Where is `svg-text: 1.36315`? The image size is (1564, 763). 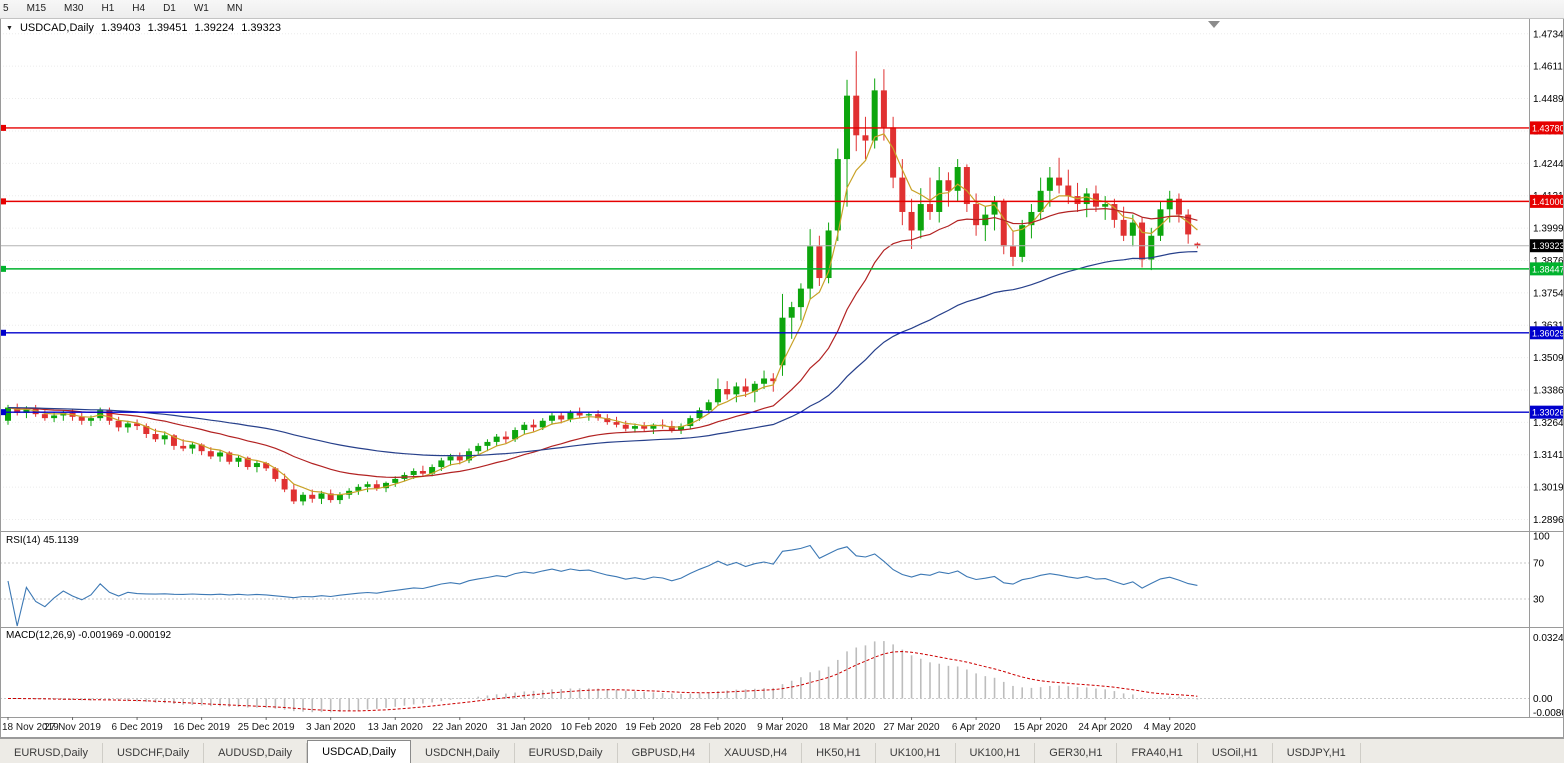 svg-text: 1.36315 is located at coordinates (1548, 326).